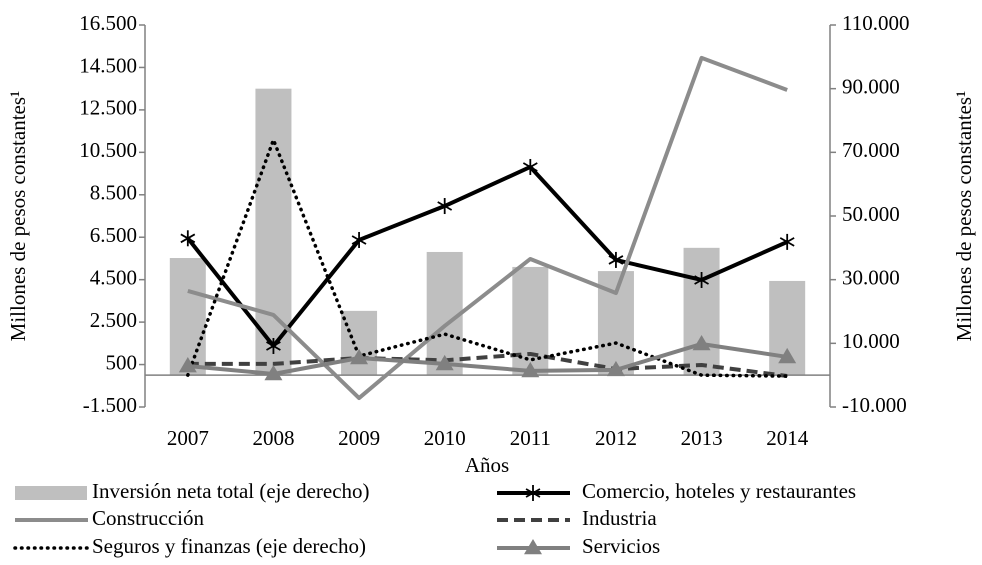 The width and height of the screenshot is (982, 565). I want to click on x-tick-label: 2010, so click(445, 438).